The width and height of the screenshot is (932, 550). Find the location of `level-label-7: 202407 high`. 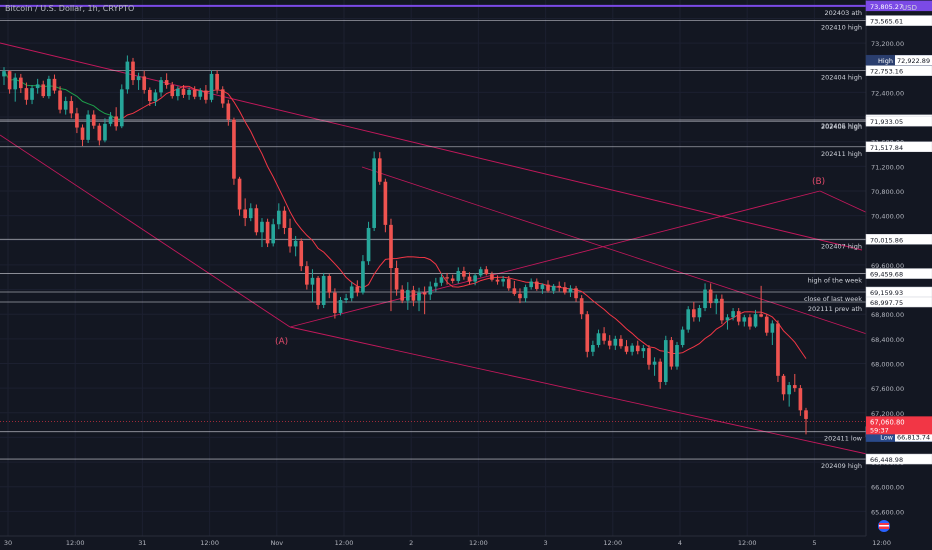

level-label-7: 202407 high is located at coordinates (841, 246).